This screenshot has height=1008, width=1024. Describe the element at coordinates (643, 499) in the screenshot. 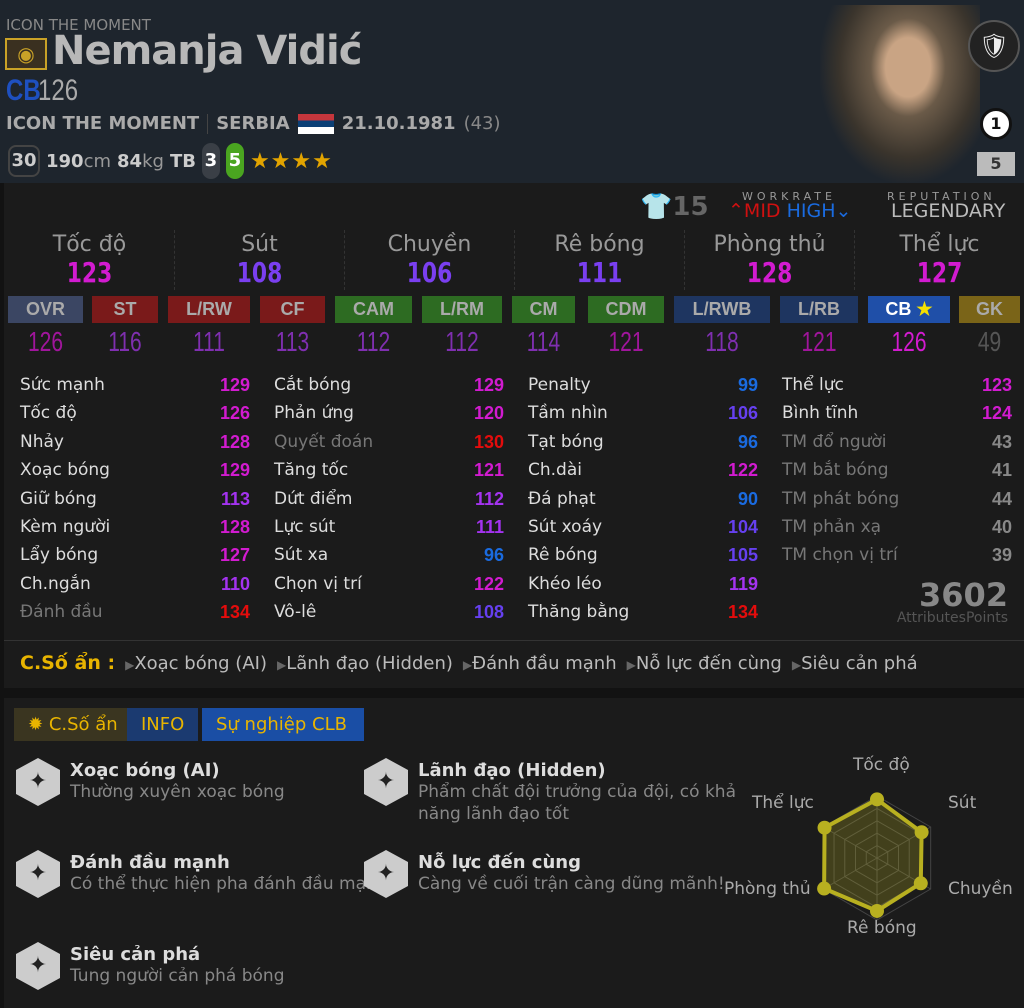

I see `stat-row: Đá phạt 90` at that location.